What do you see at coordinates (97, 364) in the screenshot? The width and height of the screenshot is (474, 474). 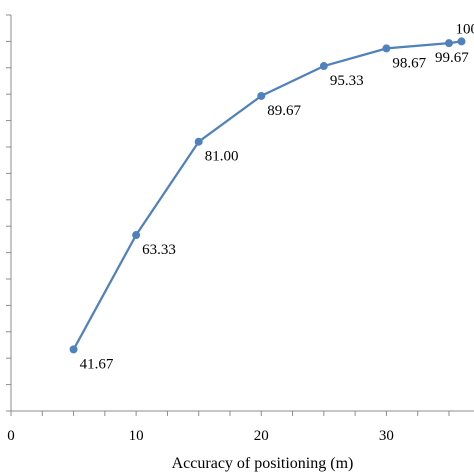 I see `data-label: 41.67` at bounding box center [97, 364].